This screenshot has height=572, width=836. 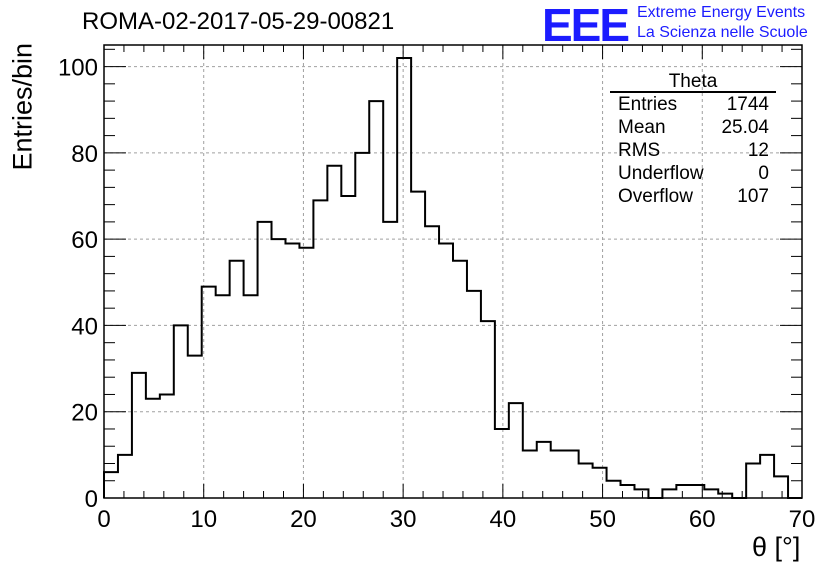 What do you see at coordinates (661, 173) in the screenshot?
I see `stats-label: Underflow` at bounding box center [661, 173].